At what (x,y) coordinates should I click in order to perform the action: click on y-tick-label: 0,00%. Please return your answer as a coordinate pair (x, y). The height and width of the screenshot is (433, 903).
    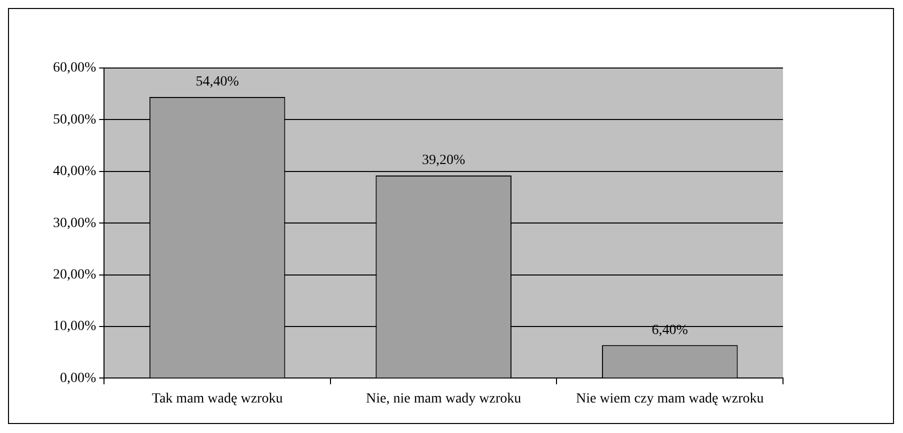
    Looking at the image, I should click on (78, 378).